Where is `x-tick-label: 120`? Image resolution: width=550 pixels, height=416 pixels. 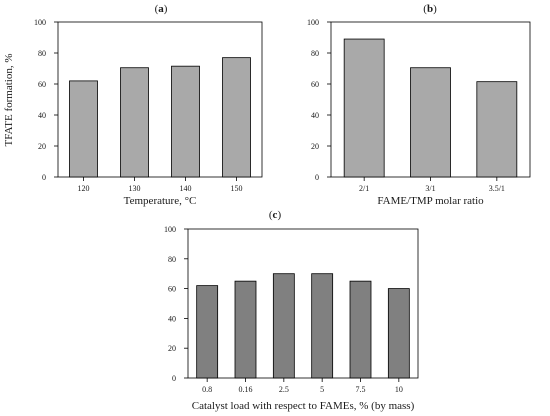 x-tick-label: 120 is located at coordinates (84, 188).